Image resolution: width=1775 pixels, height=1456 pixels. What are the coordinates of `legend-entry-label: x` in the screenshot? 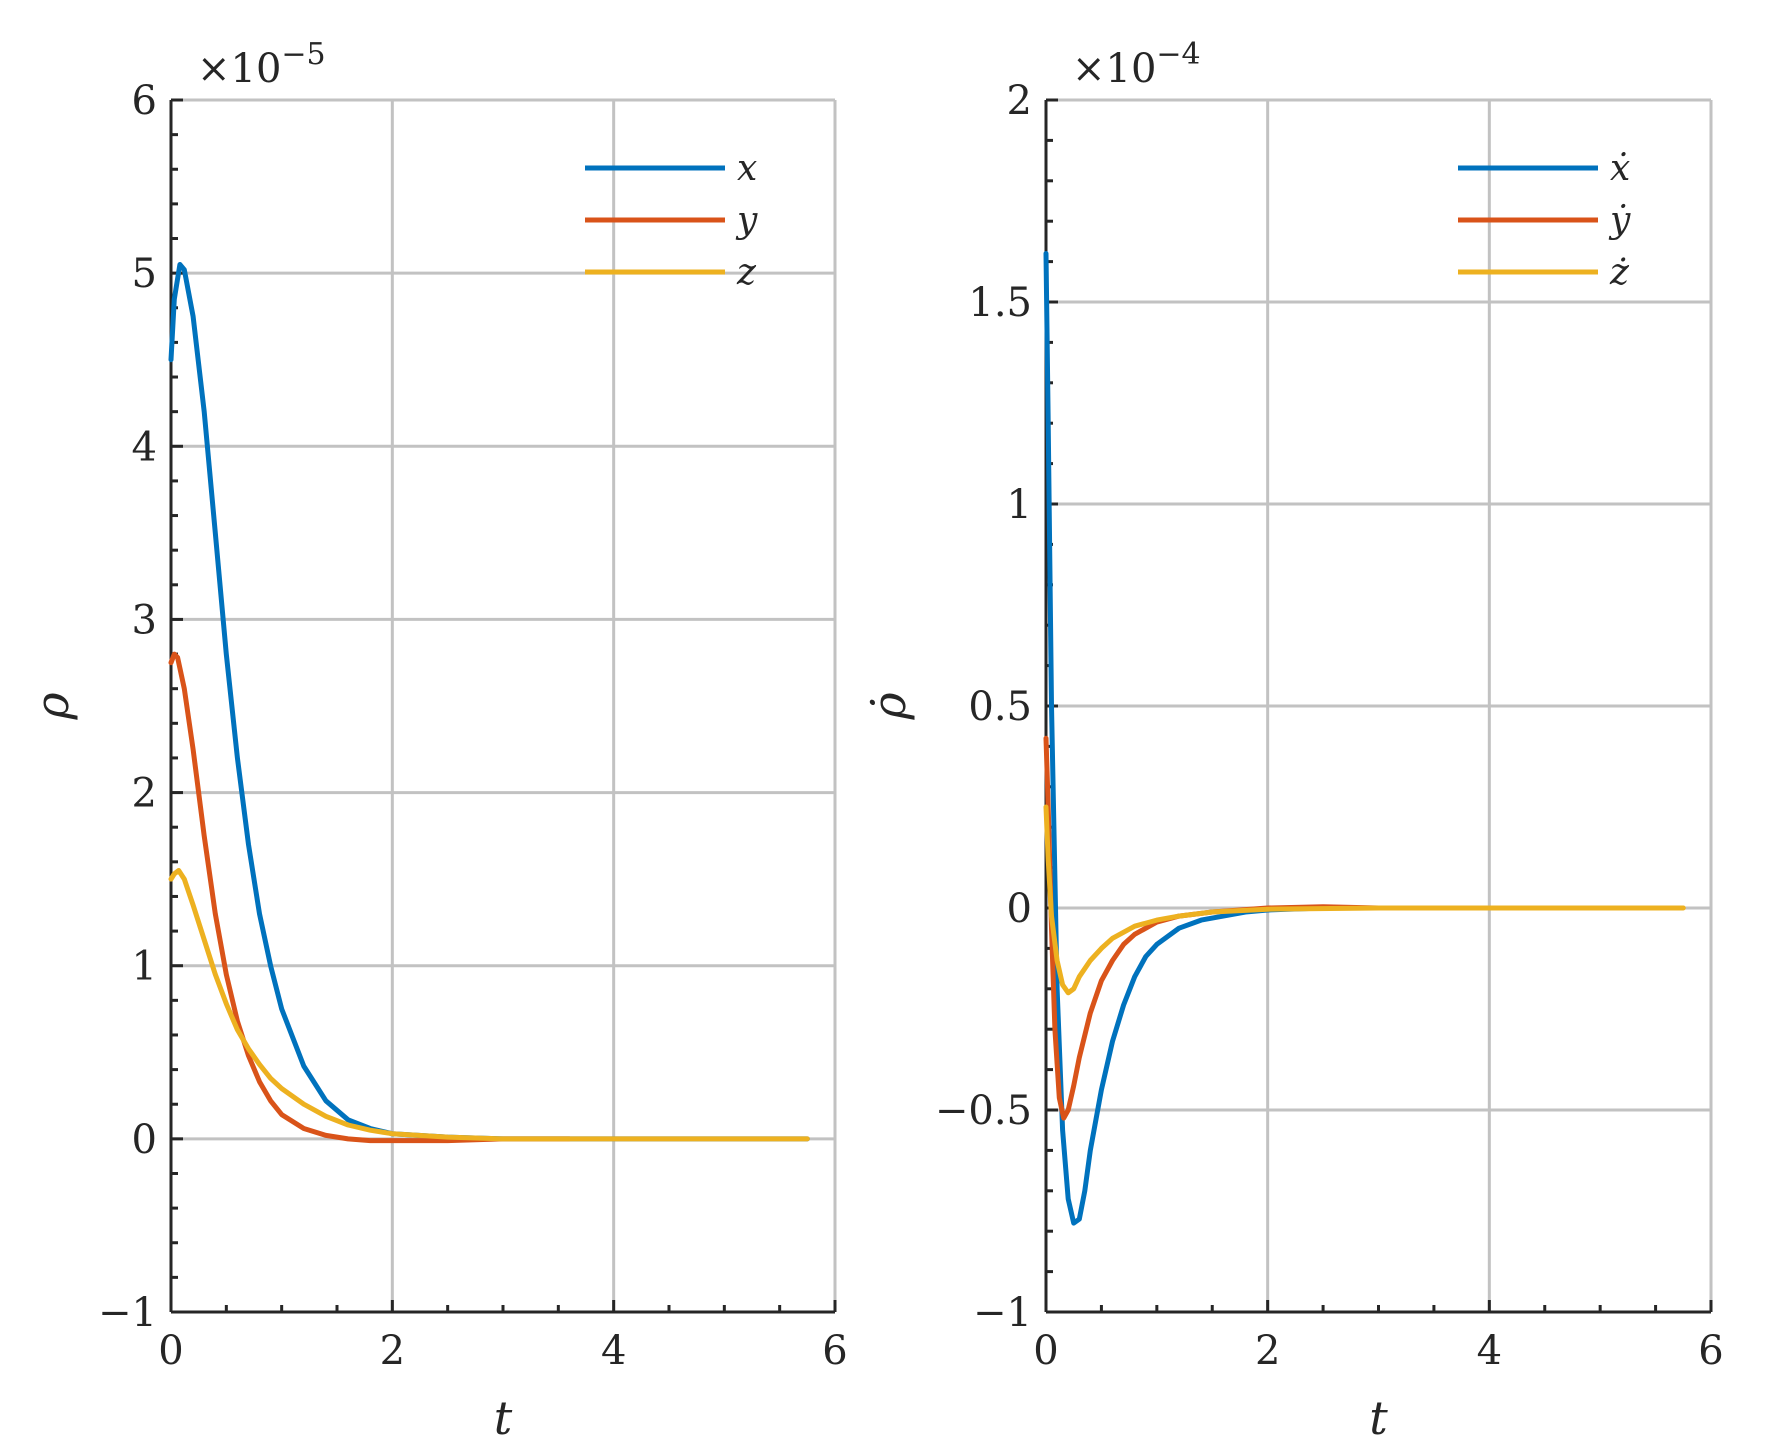 It's located at (747, 168).